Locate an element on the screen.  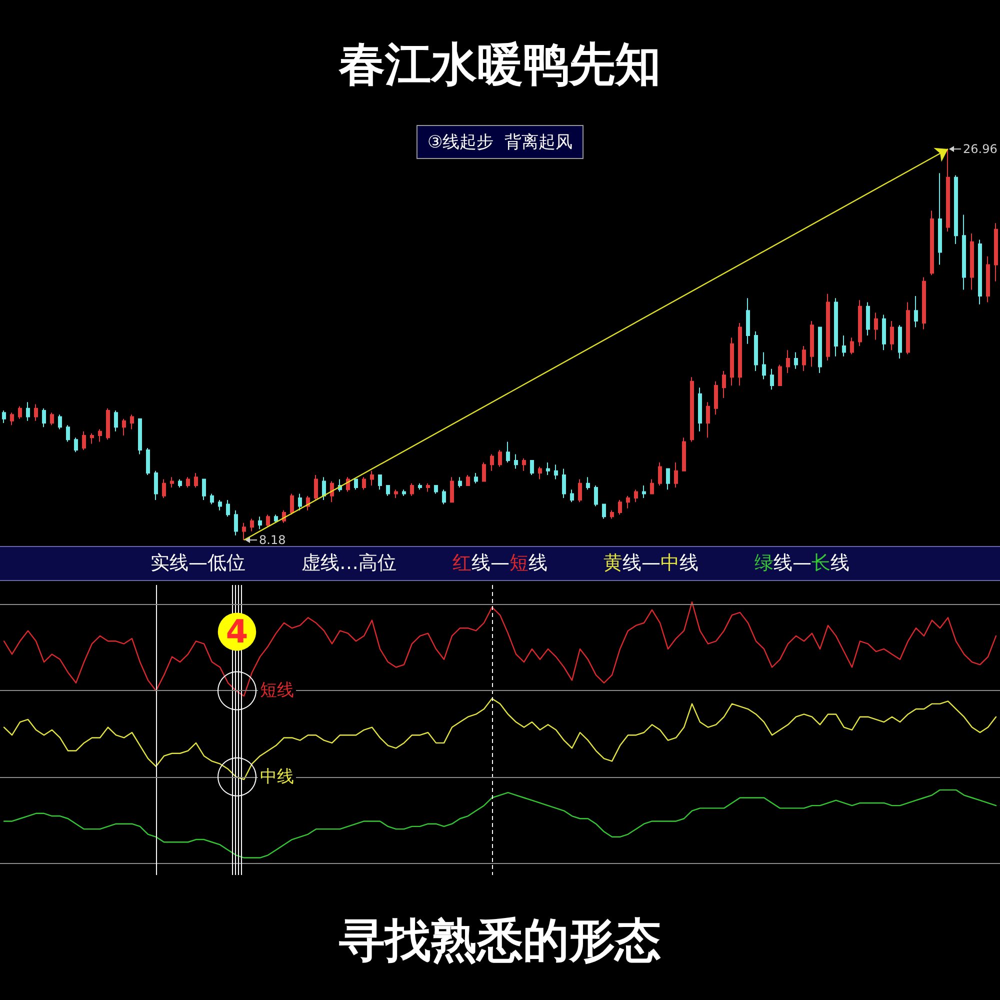
annotation: ③线起步 背离起风 is located at coordinates (500, 142).